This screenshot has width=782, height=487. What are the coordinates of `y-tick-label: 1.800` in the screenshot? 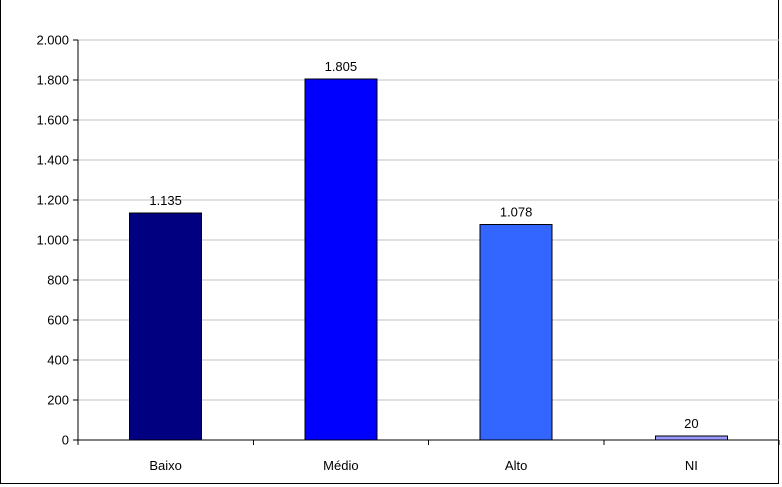 It's located at (52, 80).